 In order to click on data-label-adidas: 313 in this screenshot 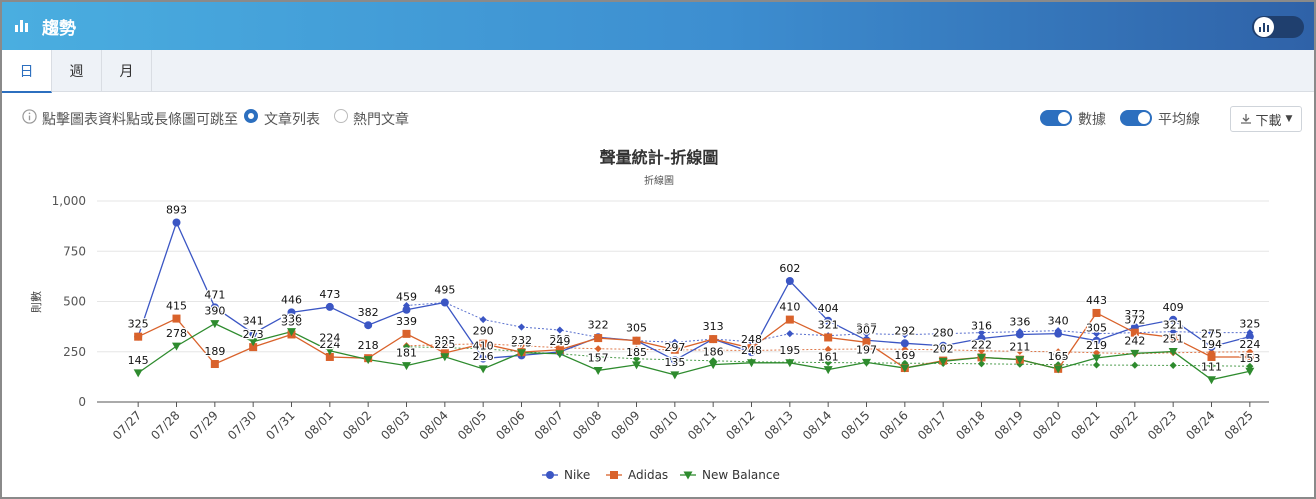, I will do `click(713, 326)`.